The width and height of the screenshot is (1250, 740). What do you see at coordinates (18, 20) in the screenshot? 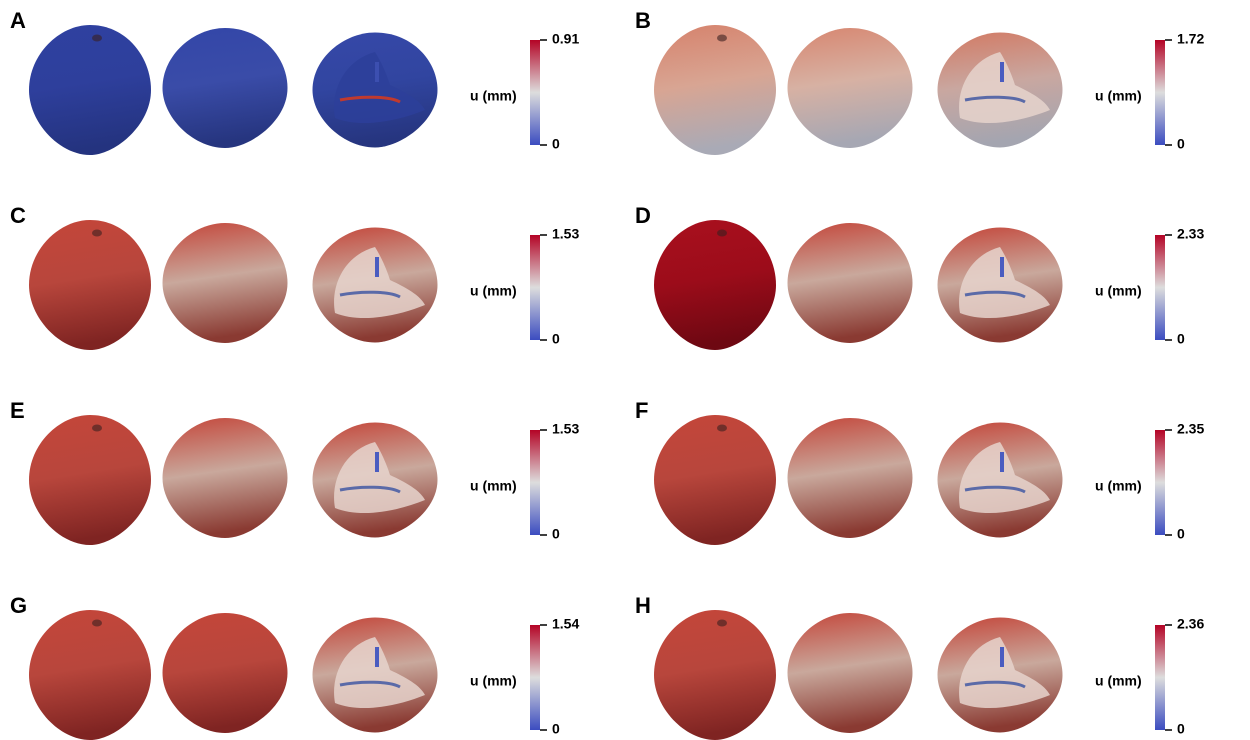
I see `panel-label: A` at bounding box center [18, 20].